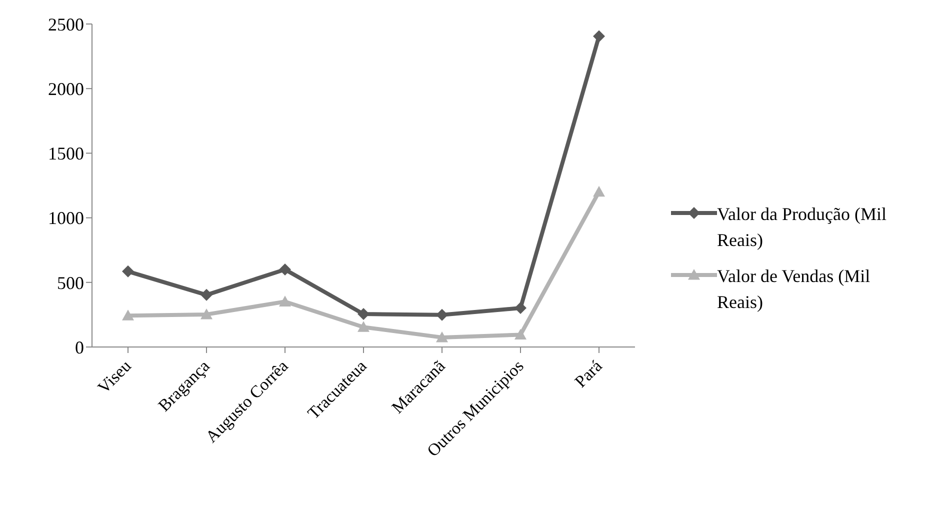  I want to click on y-tick-label: 1500, so click(66, 154).